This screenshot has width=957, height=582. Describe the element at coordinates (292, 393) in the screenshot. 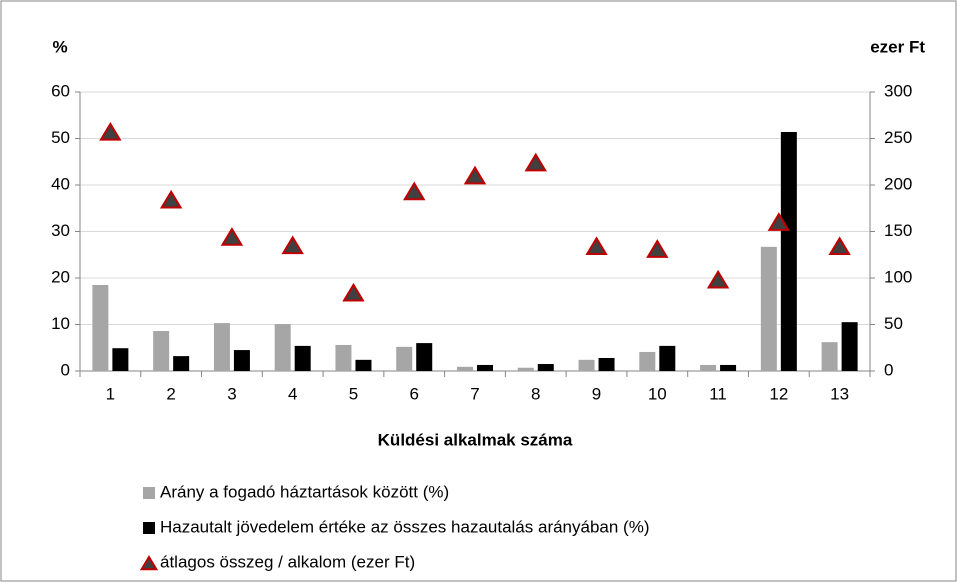

I see `x-tick-label: 4` at that location.